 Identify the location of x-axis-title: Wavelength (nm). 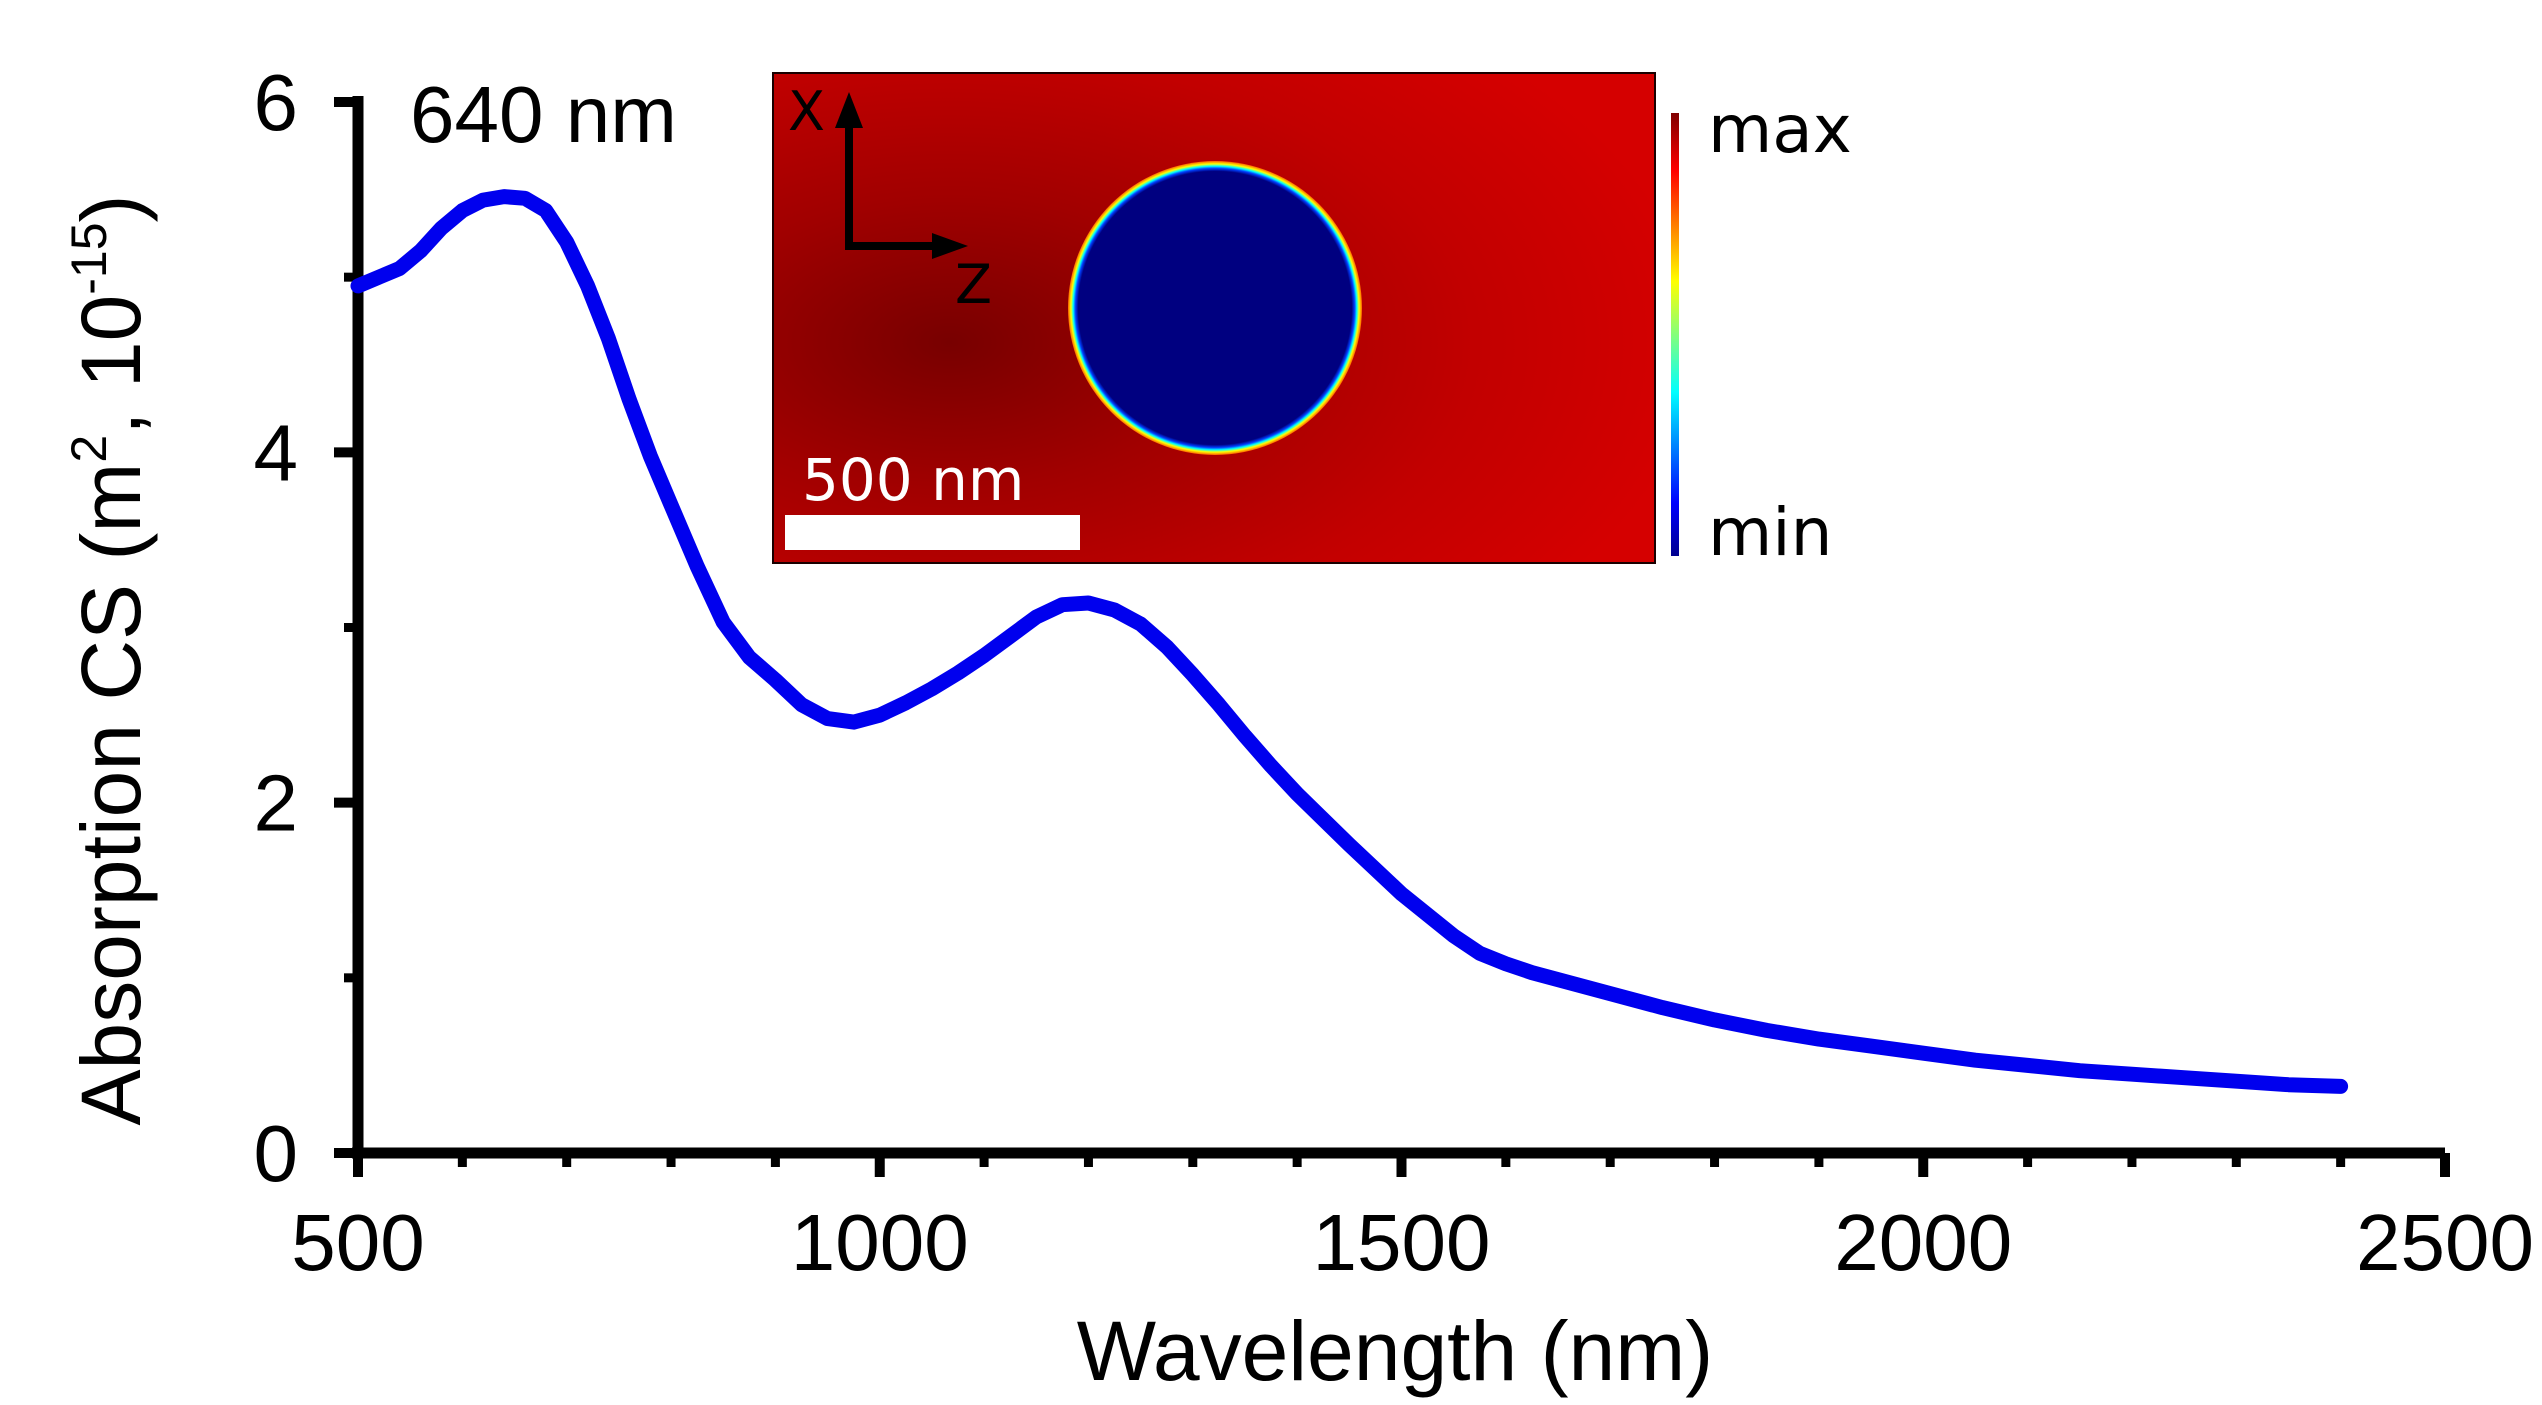
(1395, 1351).